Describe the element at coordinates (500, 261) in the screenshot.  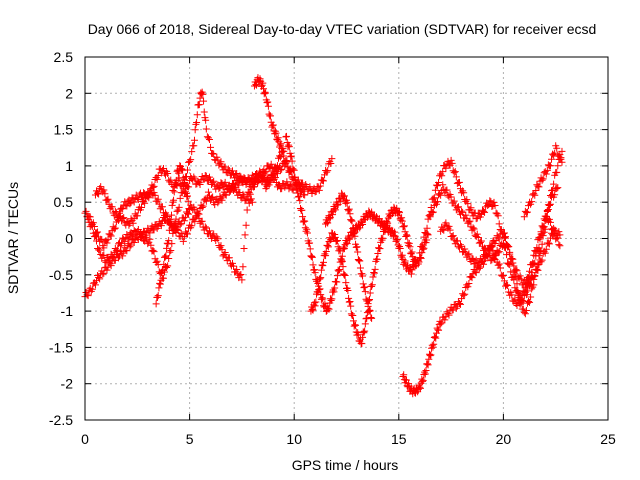
I see `series-track-l` at that location.